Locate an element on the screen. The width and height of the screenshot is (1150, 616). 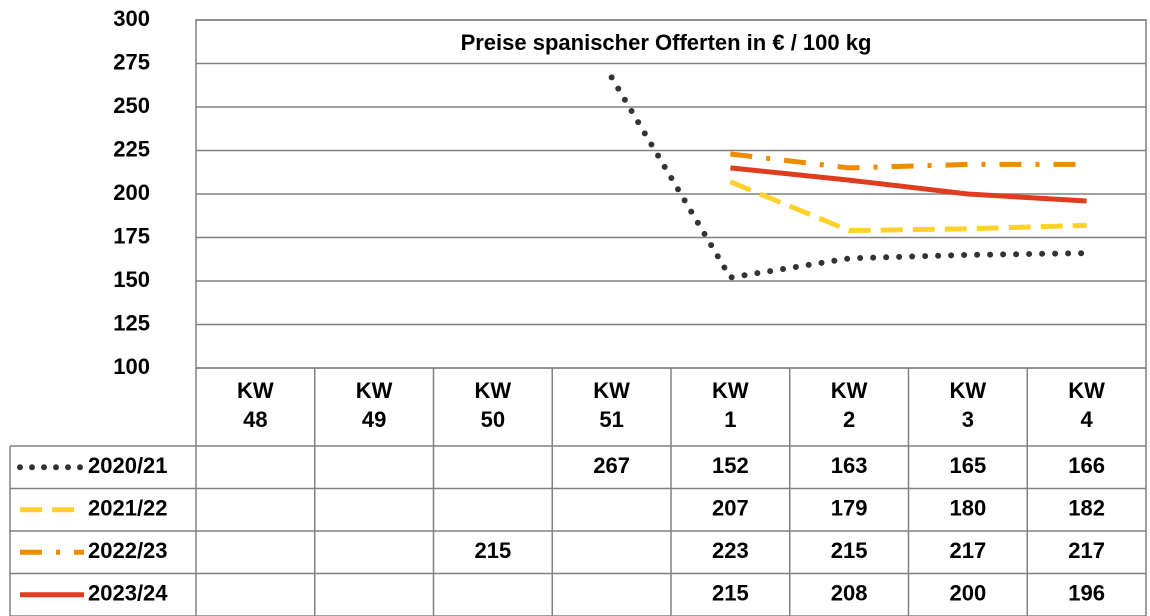
x-tick-label: KW 4 is located at coordinates (1086, 405).